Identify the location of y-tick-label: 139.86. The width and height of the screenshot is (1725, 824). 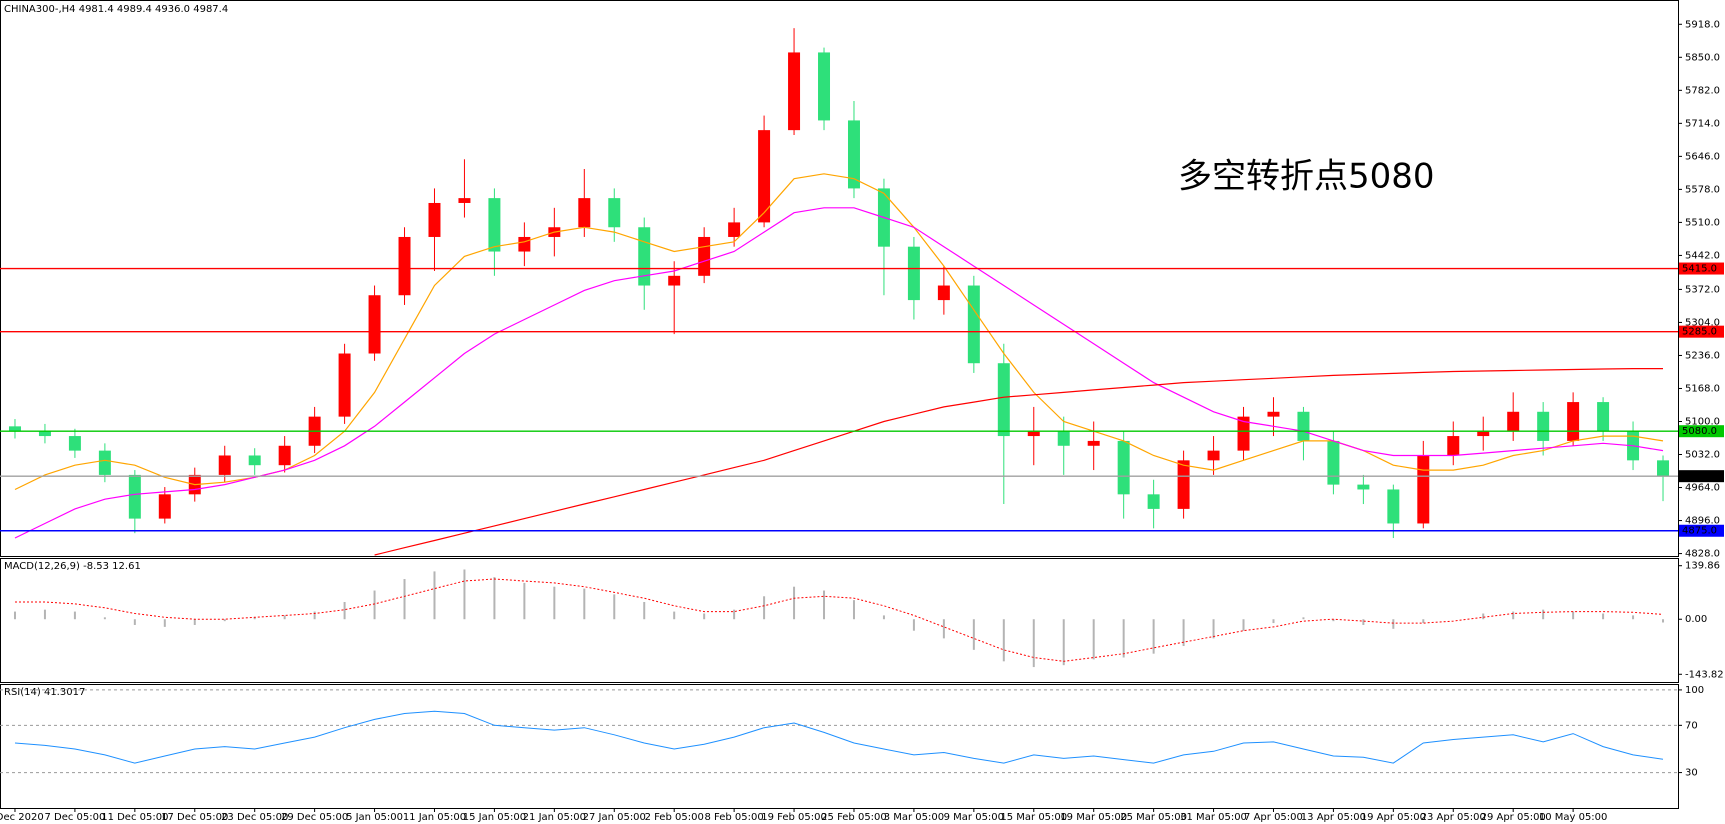
(1702, 566).